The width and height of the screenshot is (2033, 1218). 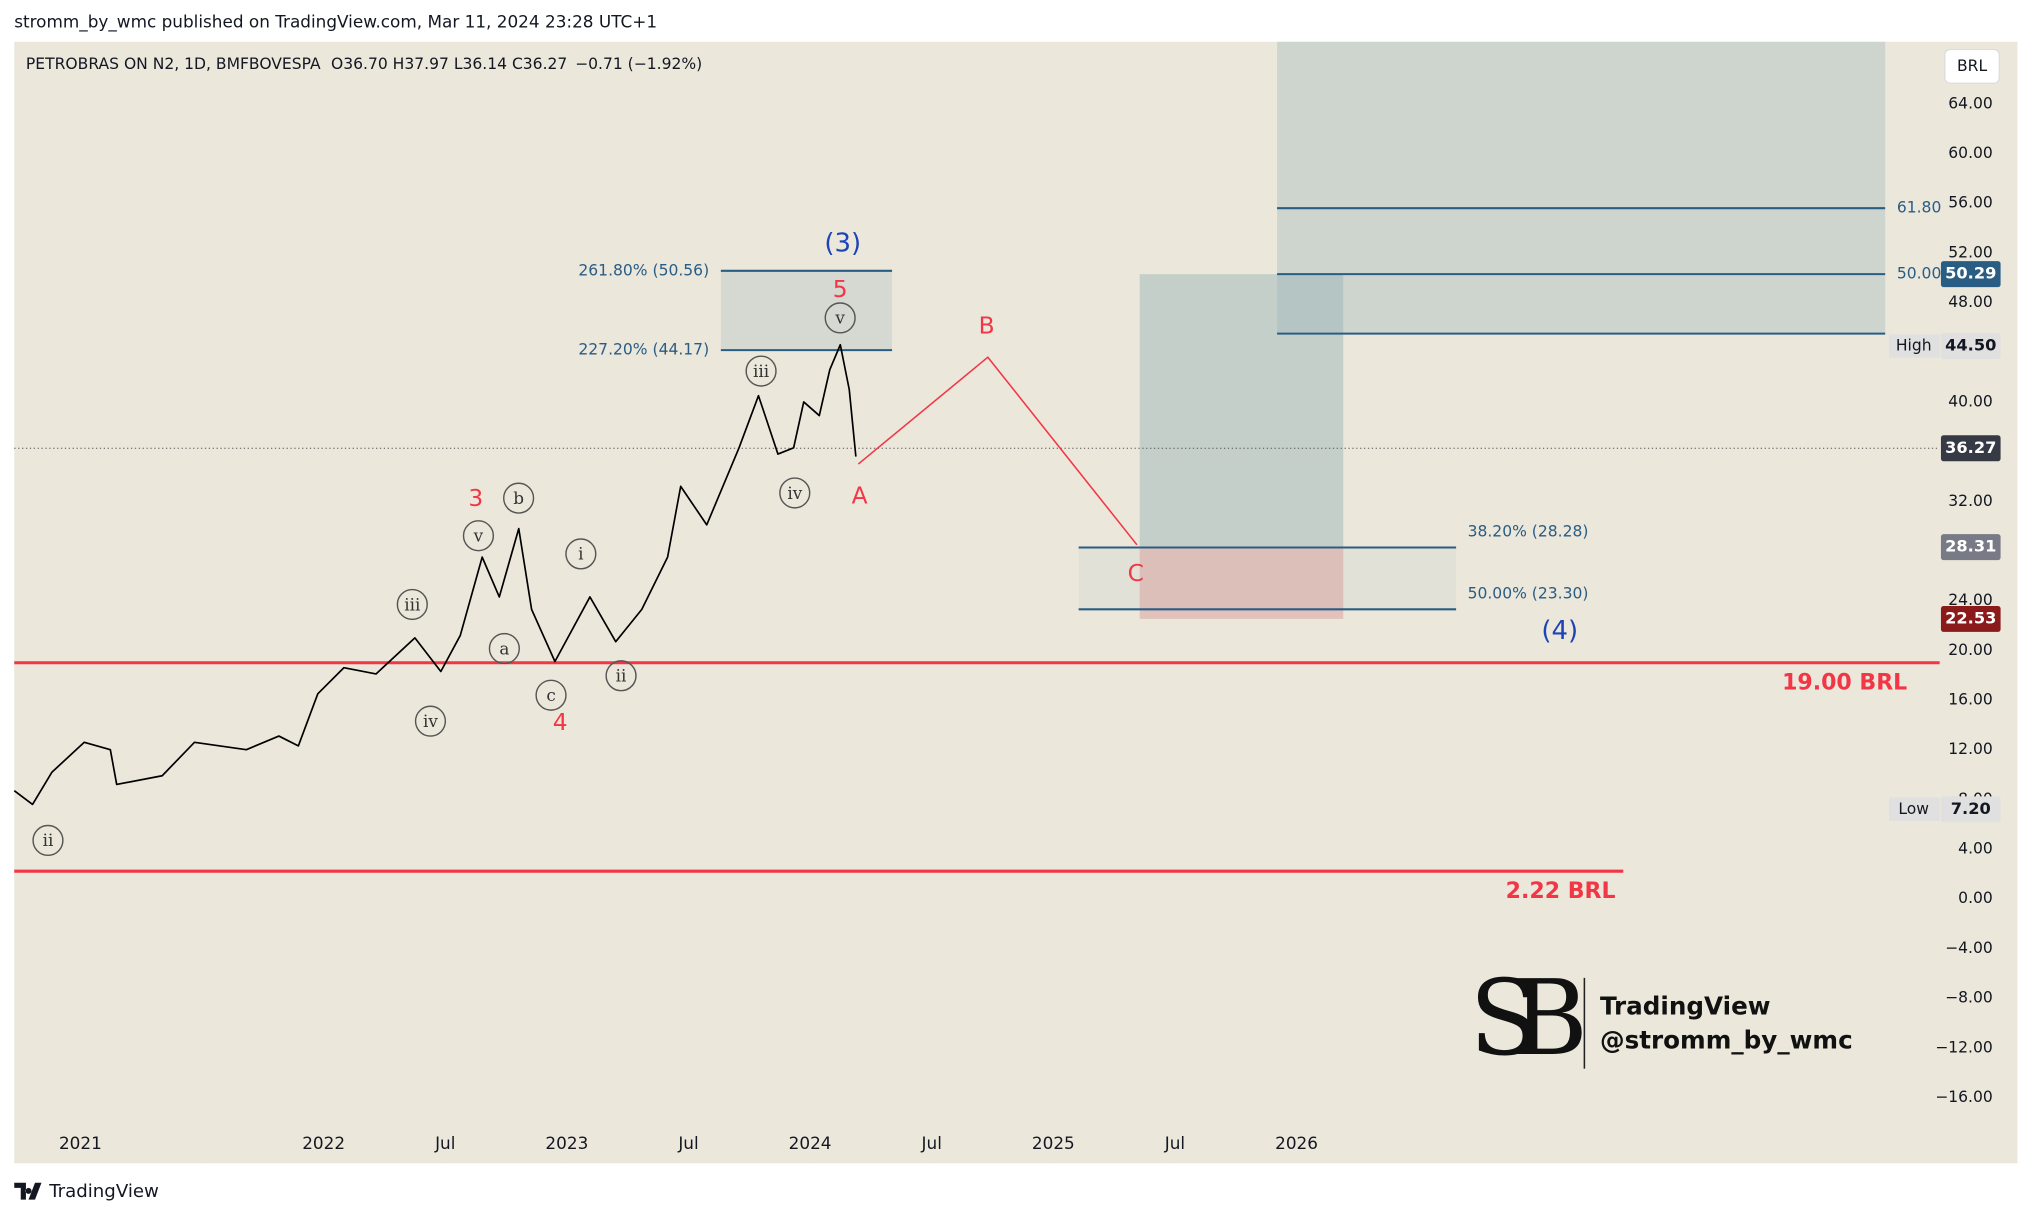 What do you see at coordinates (1975, 849) in the screenshot?
I see `y-tick-label: 4.00` at bounding box center [1975, 849].